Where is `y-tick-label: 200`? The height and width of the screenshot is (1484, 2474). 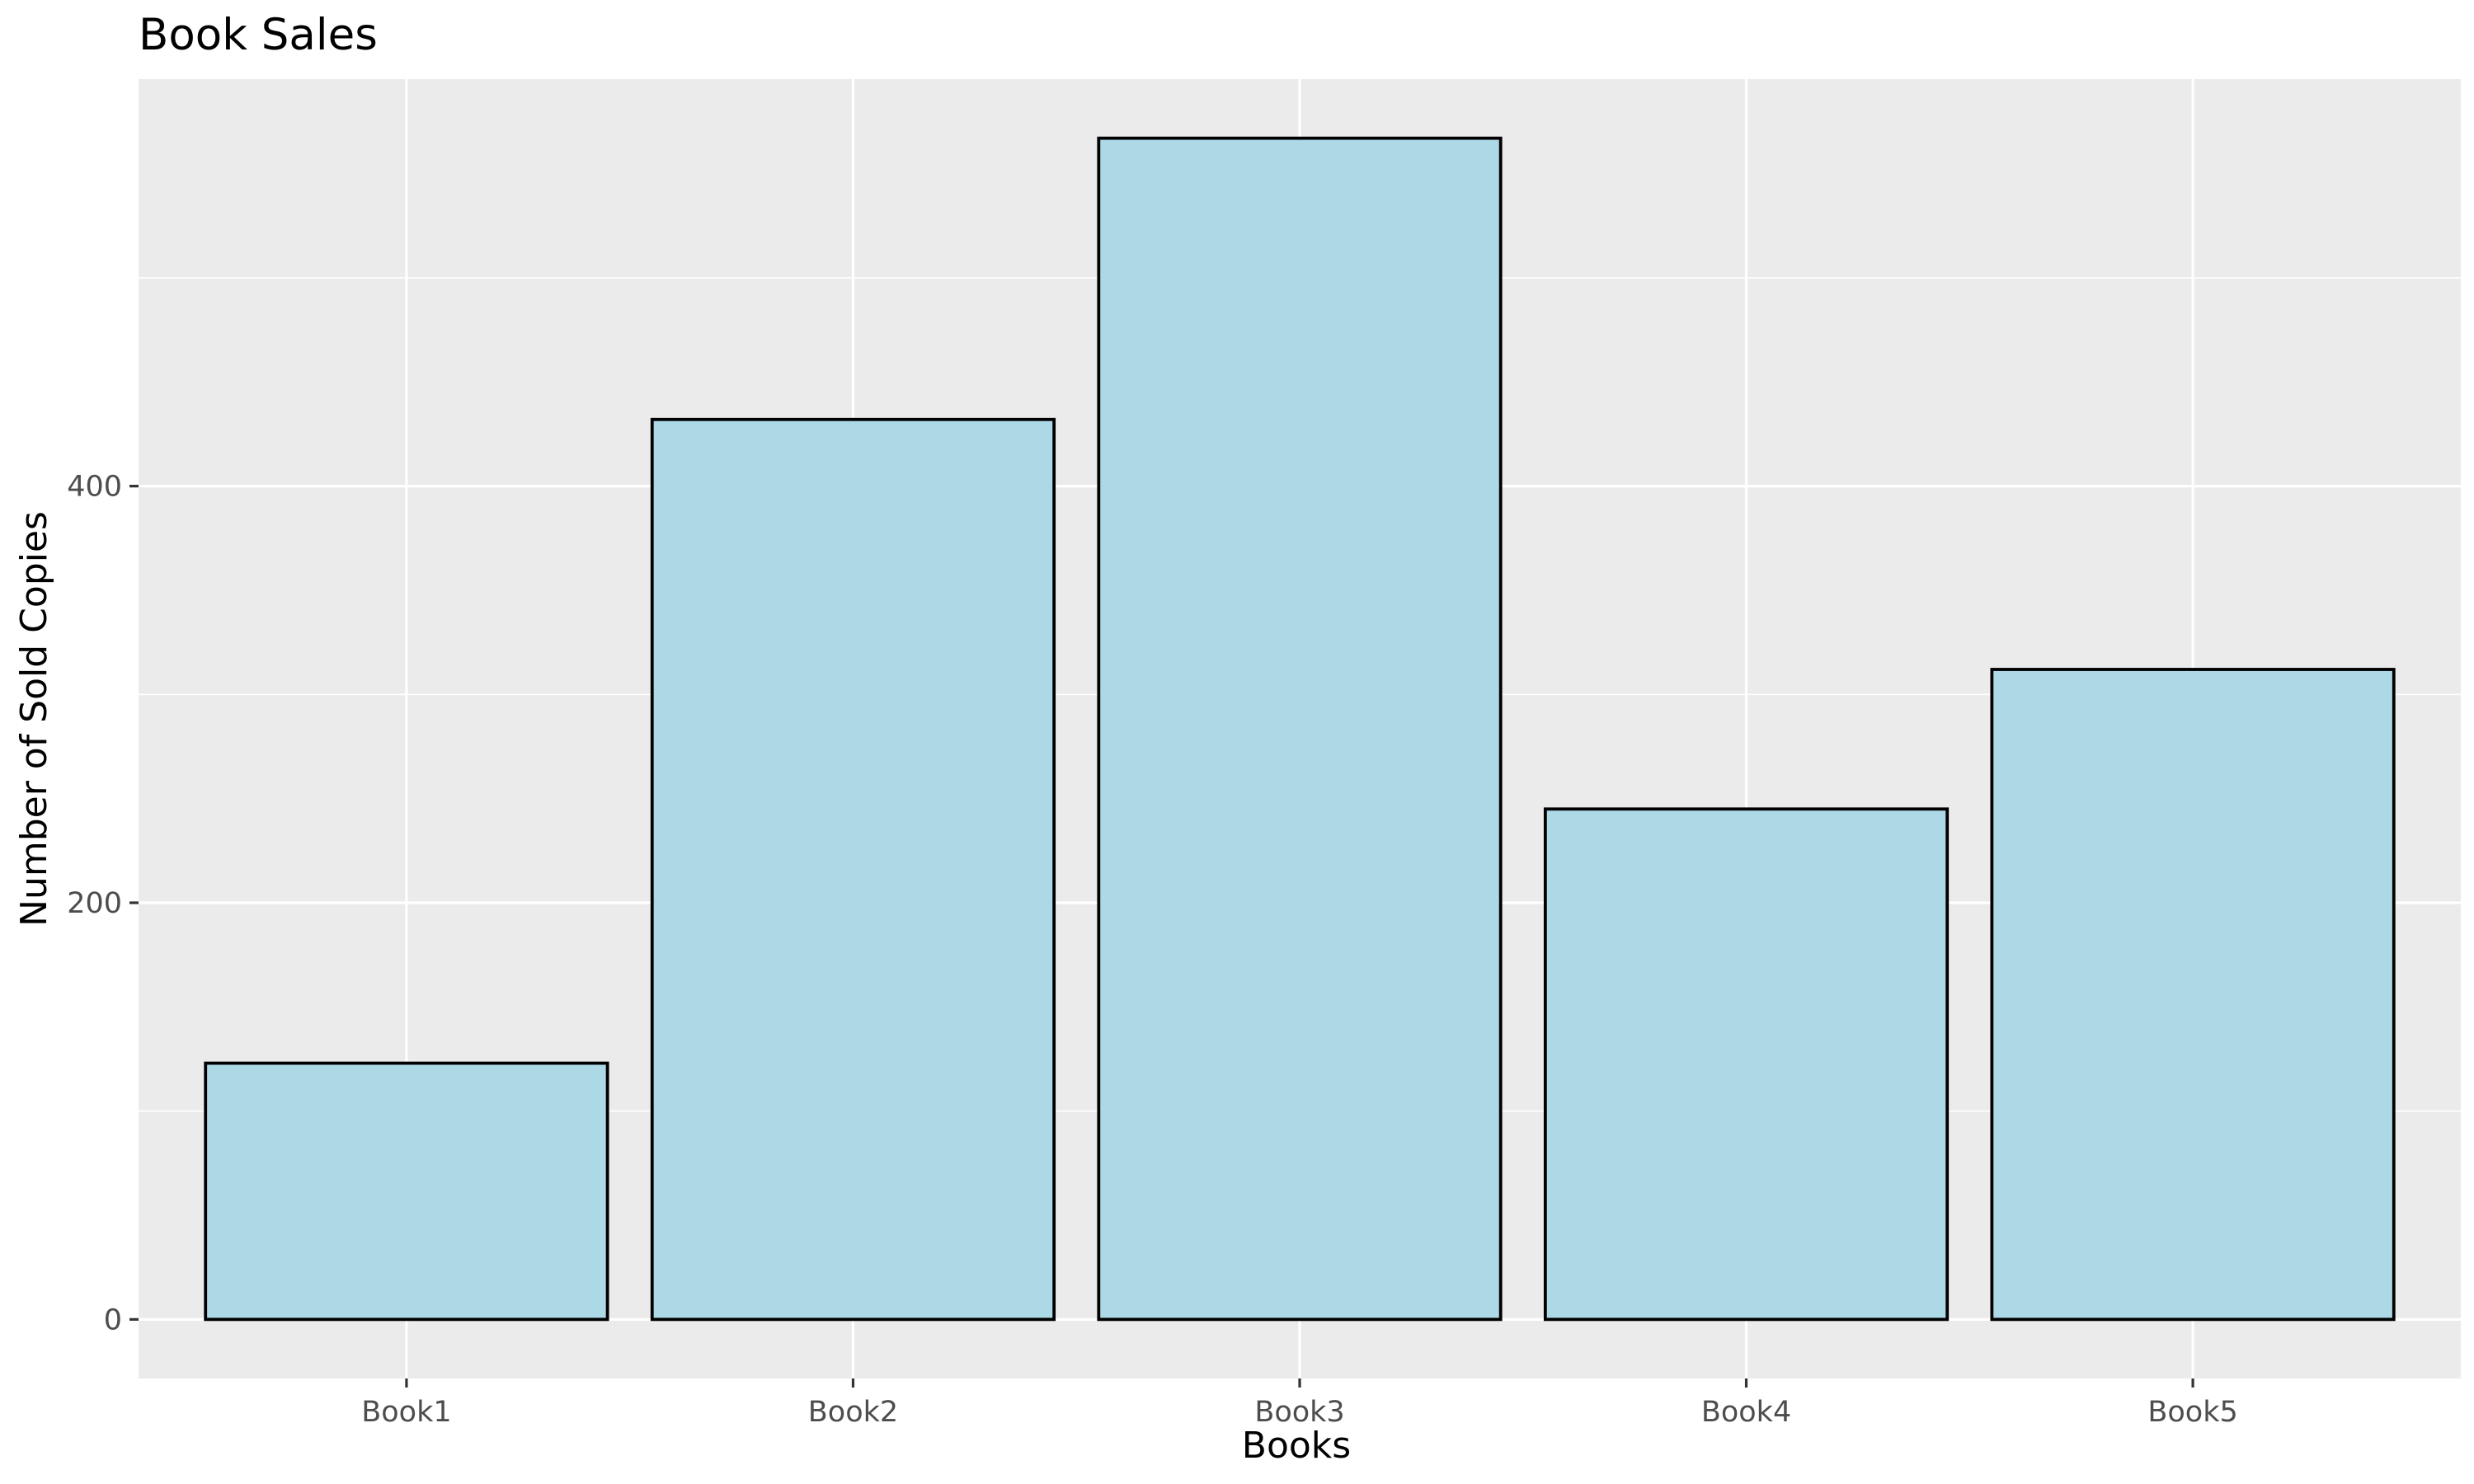
y-tick-label: 200 is located at coordinates (94, 904).